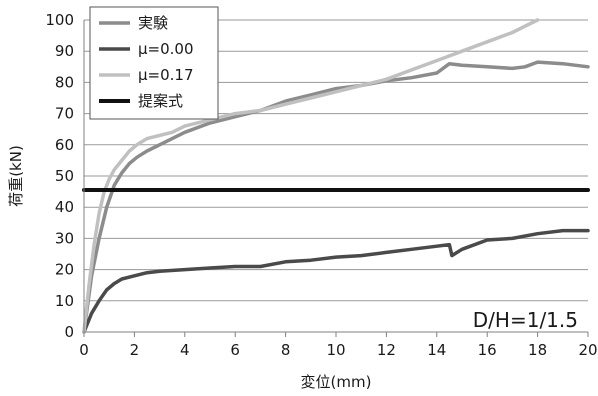  I want to click on x-tick-label: 14, so click(436, 350).